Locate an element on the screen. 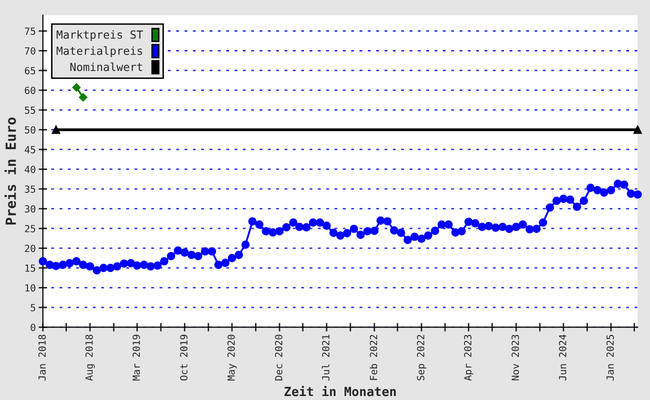 The image size is (650, 400). legend-label: Nominalwert is located at coordinates (106, 67).